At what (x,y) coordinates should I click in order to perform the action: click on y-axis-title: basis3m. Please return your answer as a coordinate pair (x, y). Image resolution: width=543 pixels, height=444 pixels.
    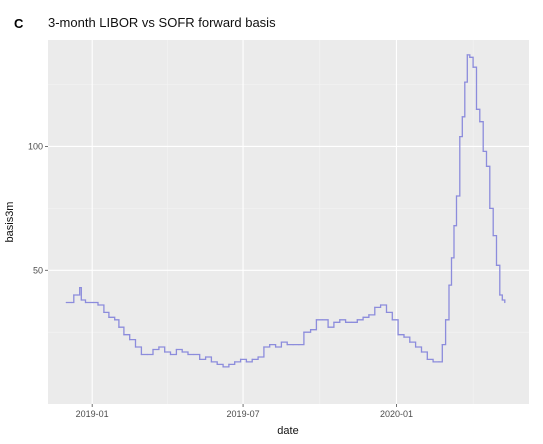
    Looking at the image, I should click on (10, 222).